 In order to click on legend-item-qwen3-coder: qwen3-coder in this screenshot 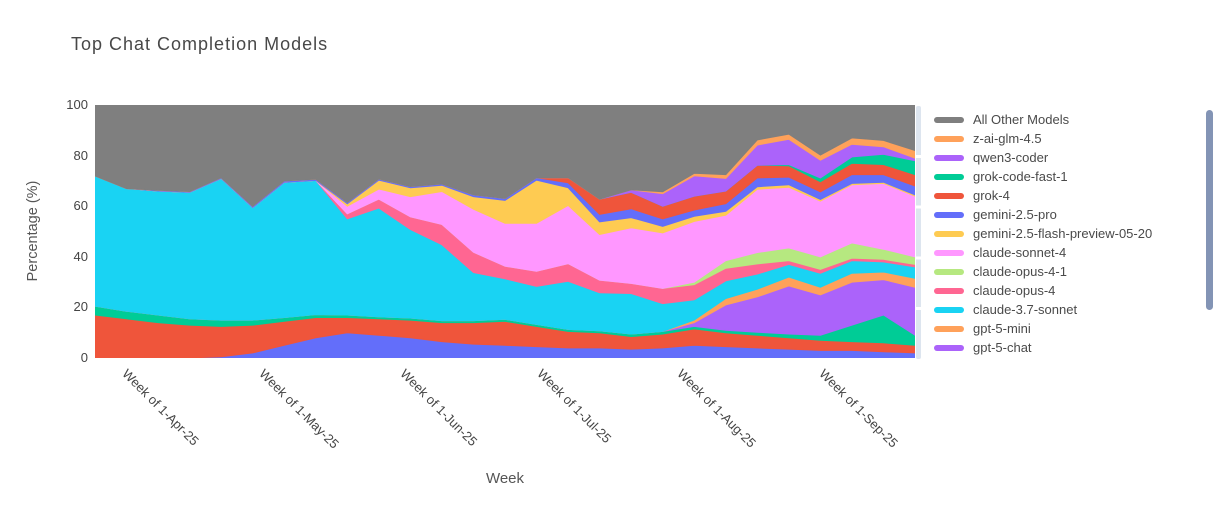, I will do `click(1066, 157)`.